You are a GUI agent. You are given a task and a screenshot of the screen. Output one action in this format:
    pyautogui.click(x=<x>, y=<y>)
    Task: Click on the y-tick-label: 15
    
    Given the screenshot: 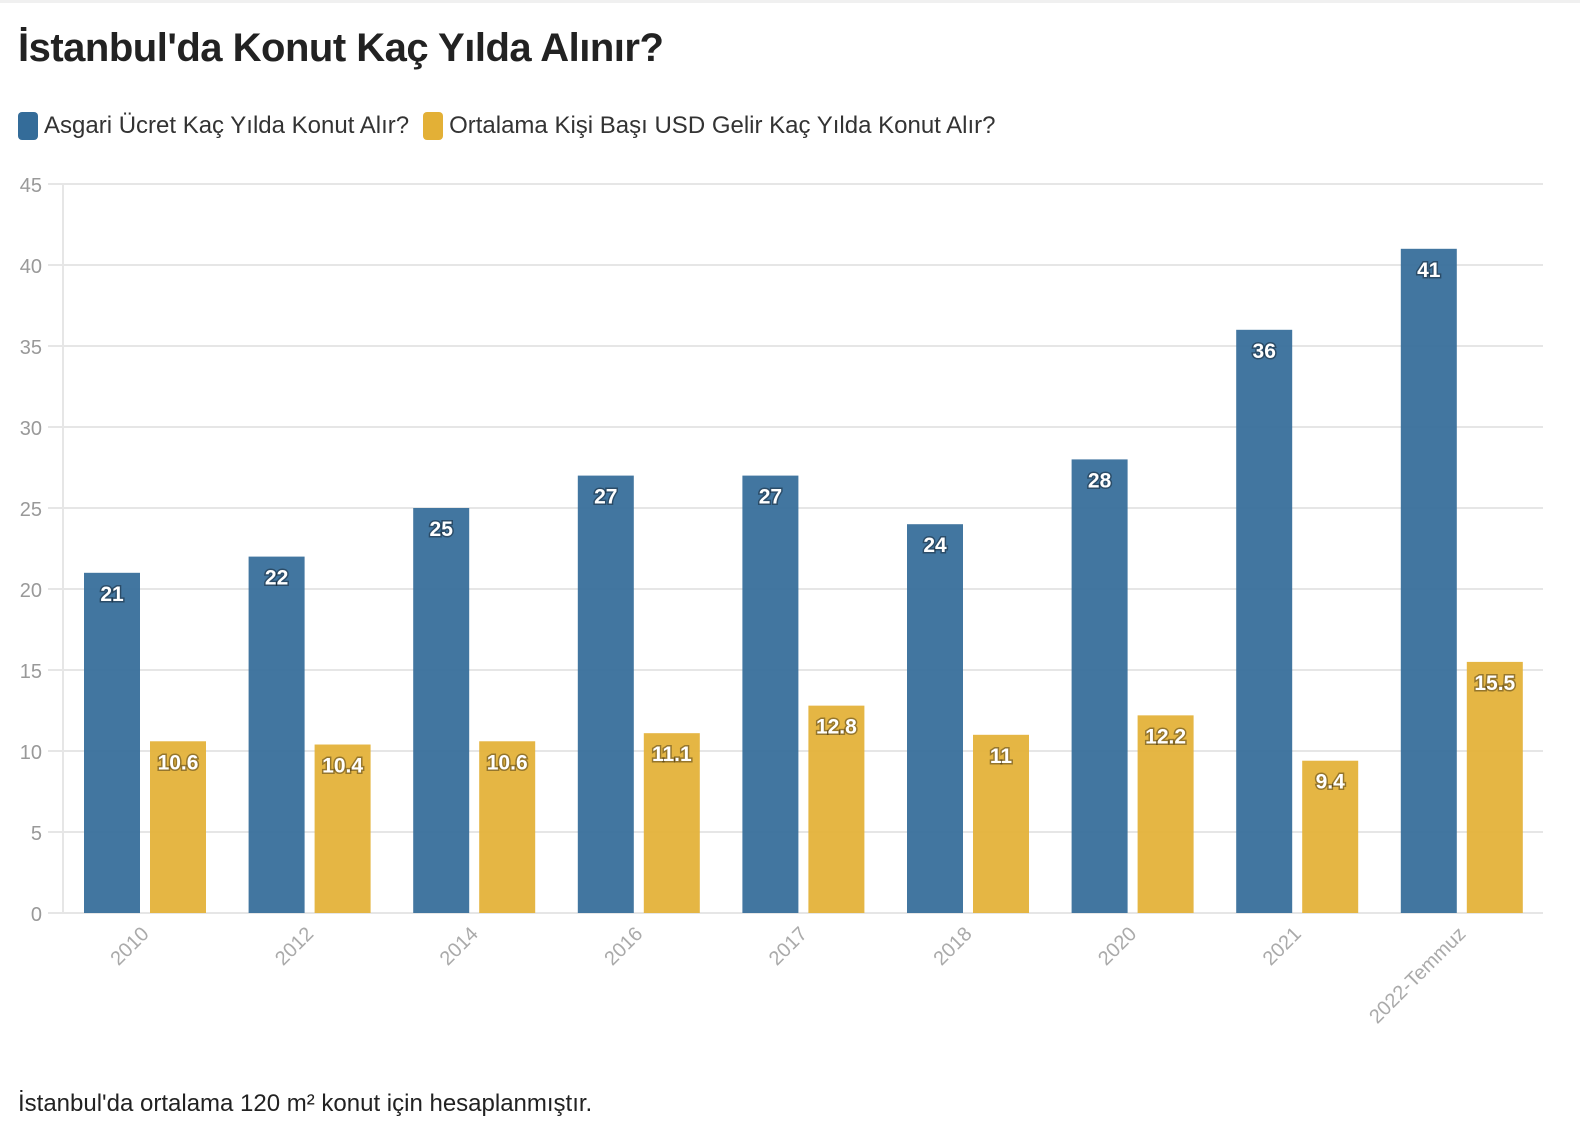 What is the action you would take?
    pyautogui.click(x=31, y=672)
    